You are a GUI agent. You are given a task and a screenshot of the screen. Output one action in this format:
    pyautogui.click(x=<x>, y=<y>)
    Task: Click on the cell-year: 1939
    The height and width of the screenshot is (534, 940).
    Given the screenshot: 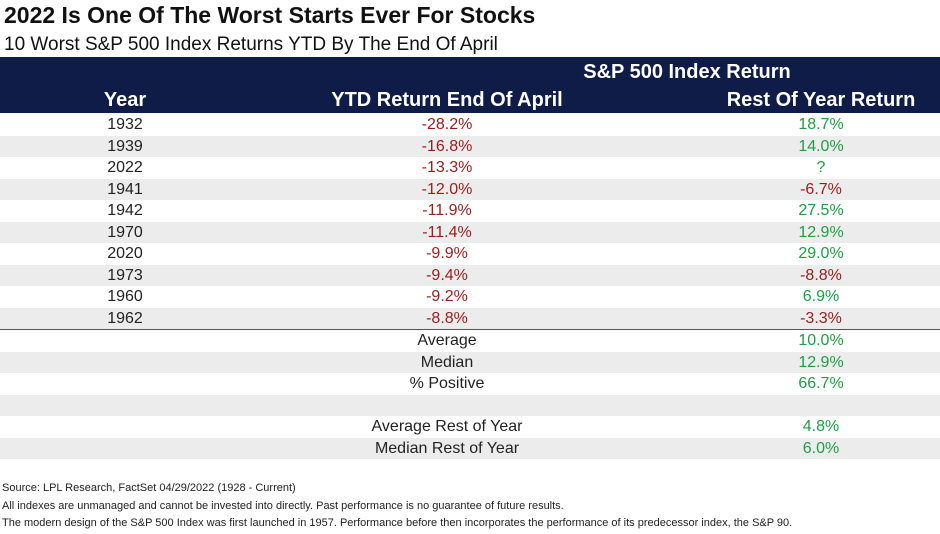 What is the action you would take?
    pyautogui.click(x=125, y=146)
    